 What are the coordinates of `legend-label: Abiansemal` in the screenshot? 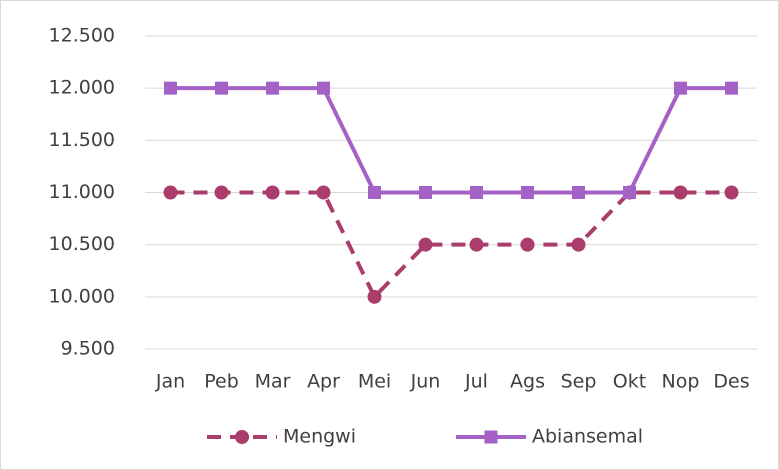 It's located at (587, 437).